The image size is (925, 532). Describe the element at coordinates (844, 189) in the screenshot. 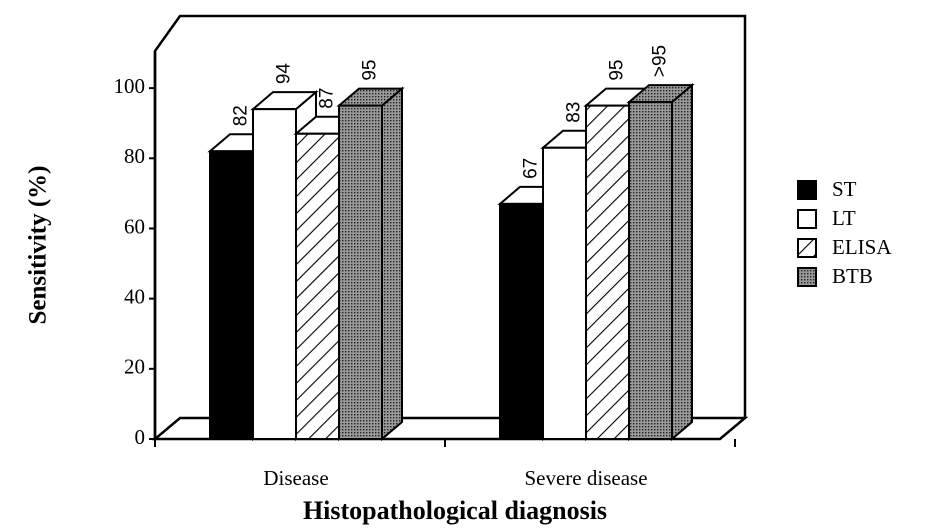

I see `legend-label: ST` at that location.